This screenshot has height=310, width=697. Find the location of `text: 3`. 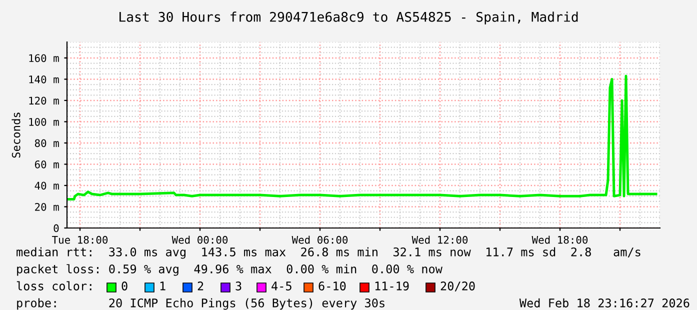

text: 3 is located at coordinates (239, 286).